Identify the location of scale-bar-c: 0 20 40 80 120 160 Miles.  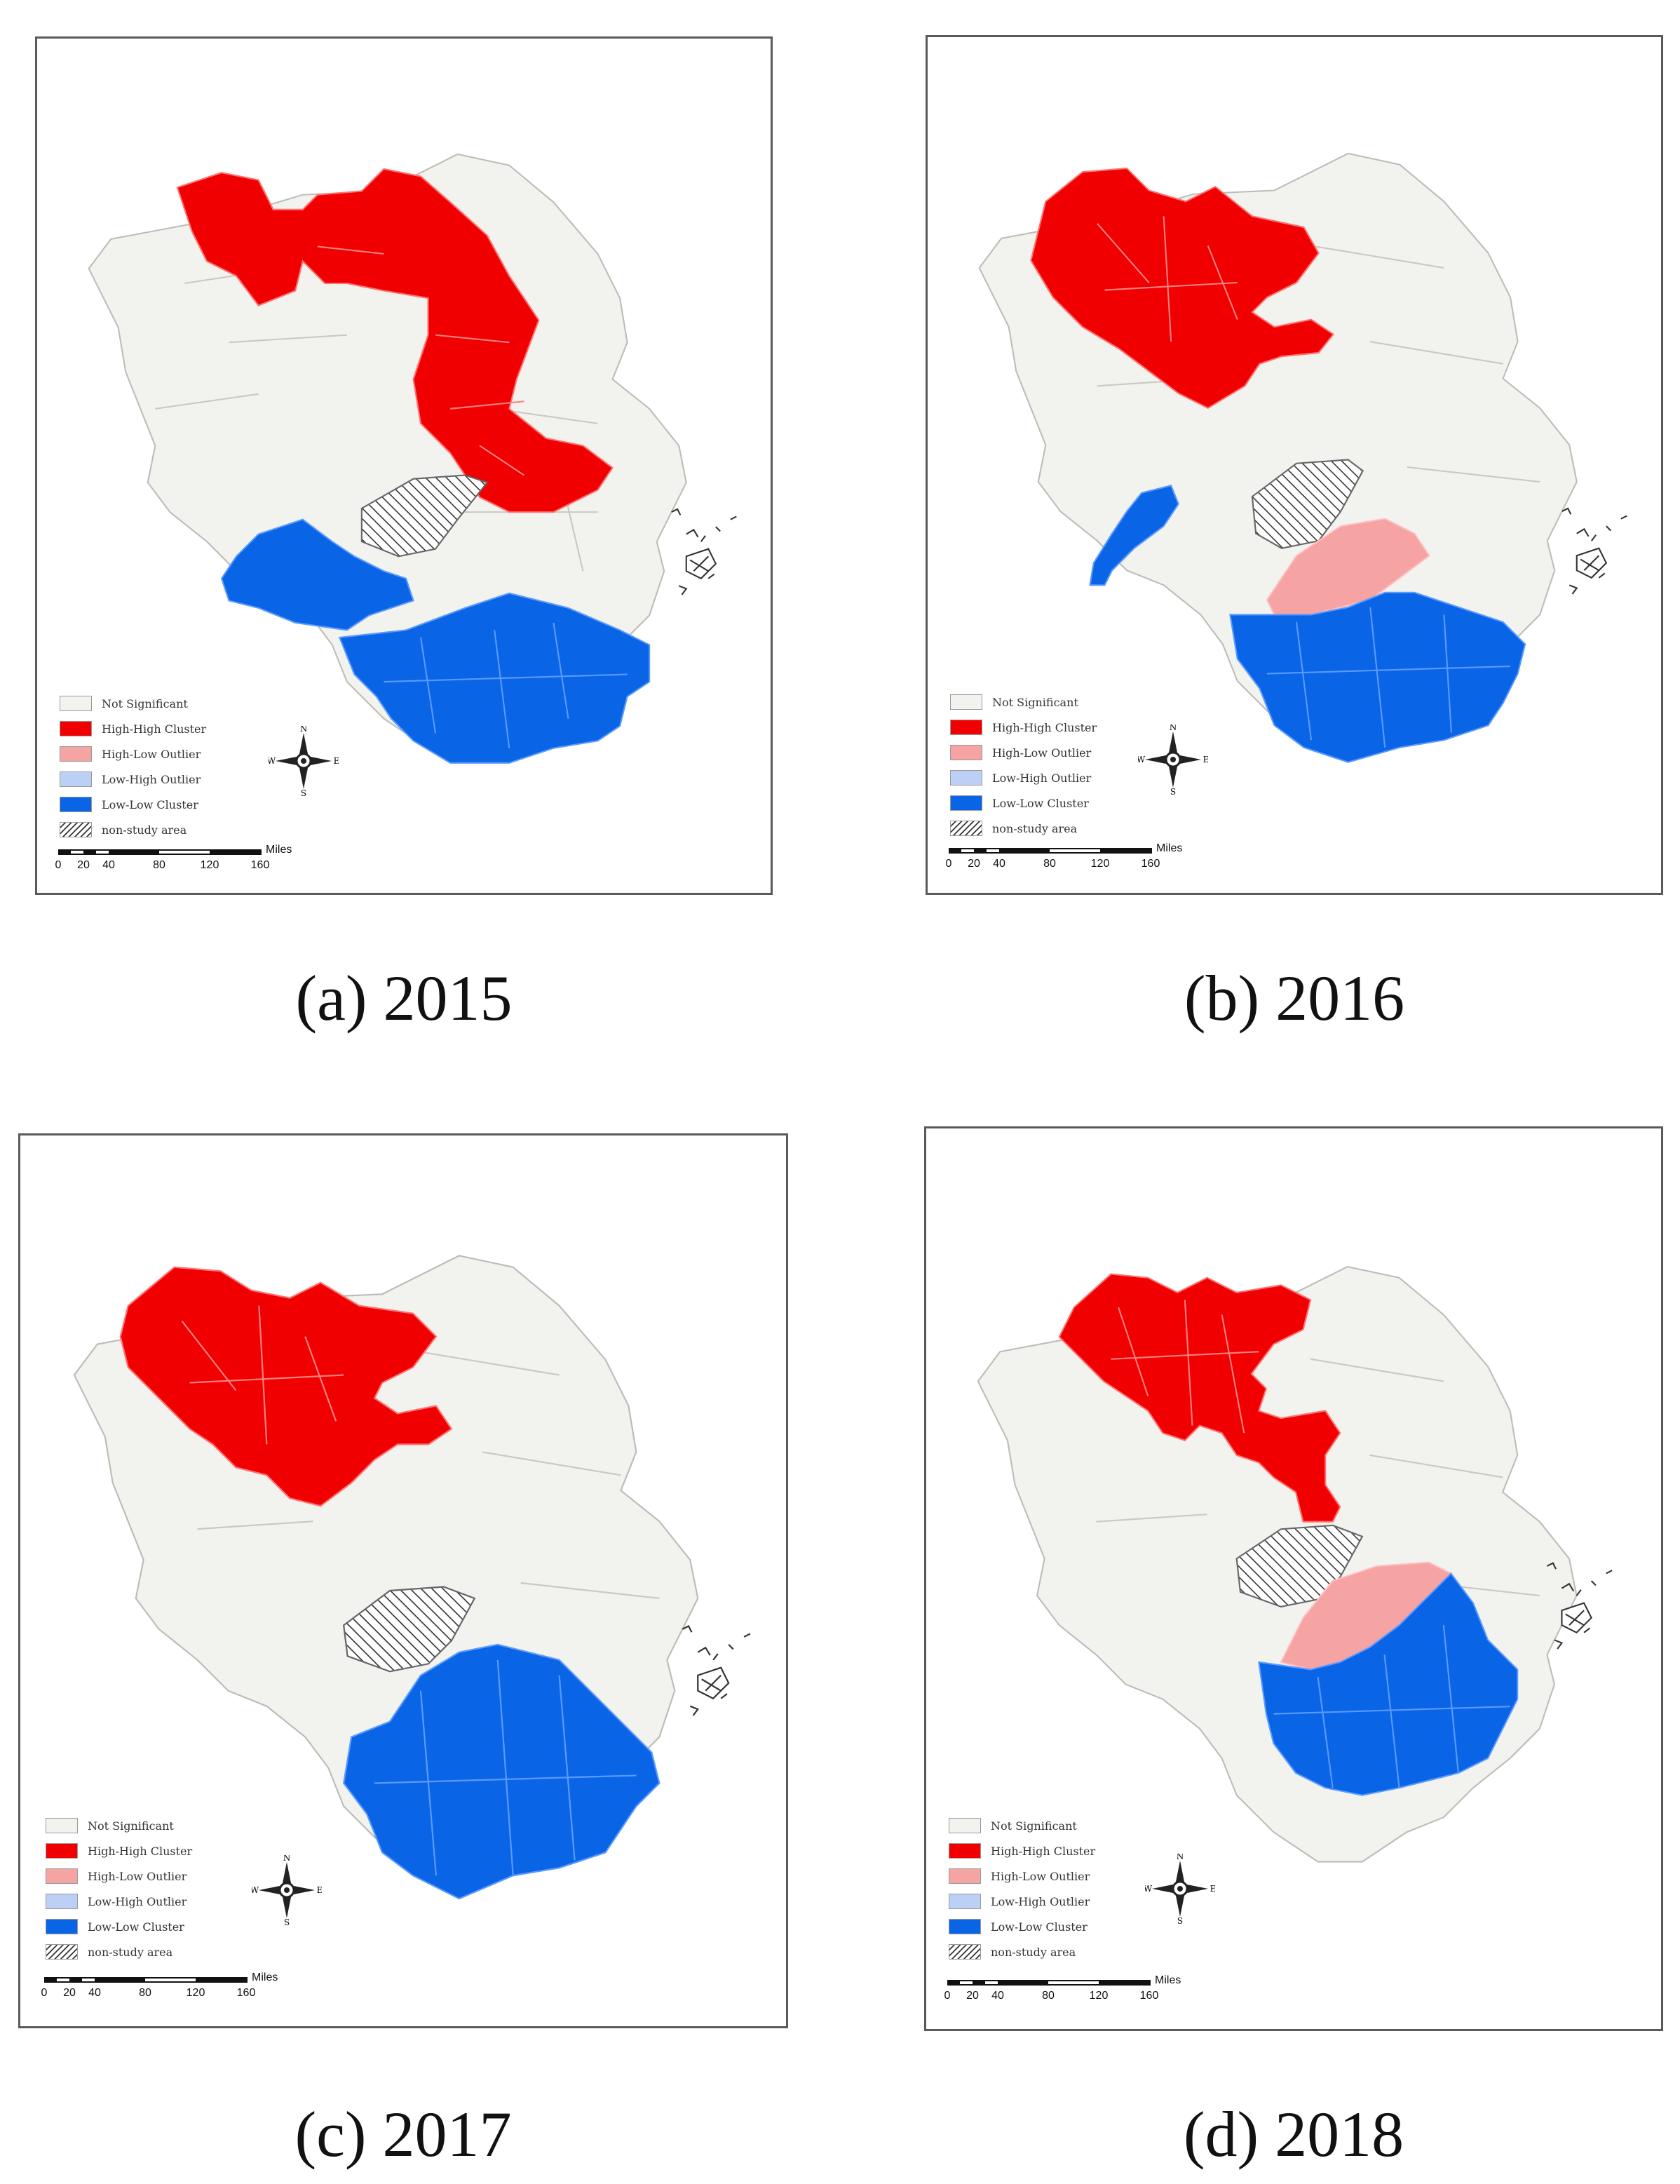
(169, 1988).